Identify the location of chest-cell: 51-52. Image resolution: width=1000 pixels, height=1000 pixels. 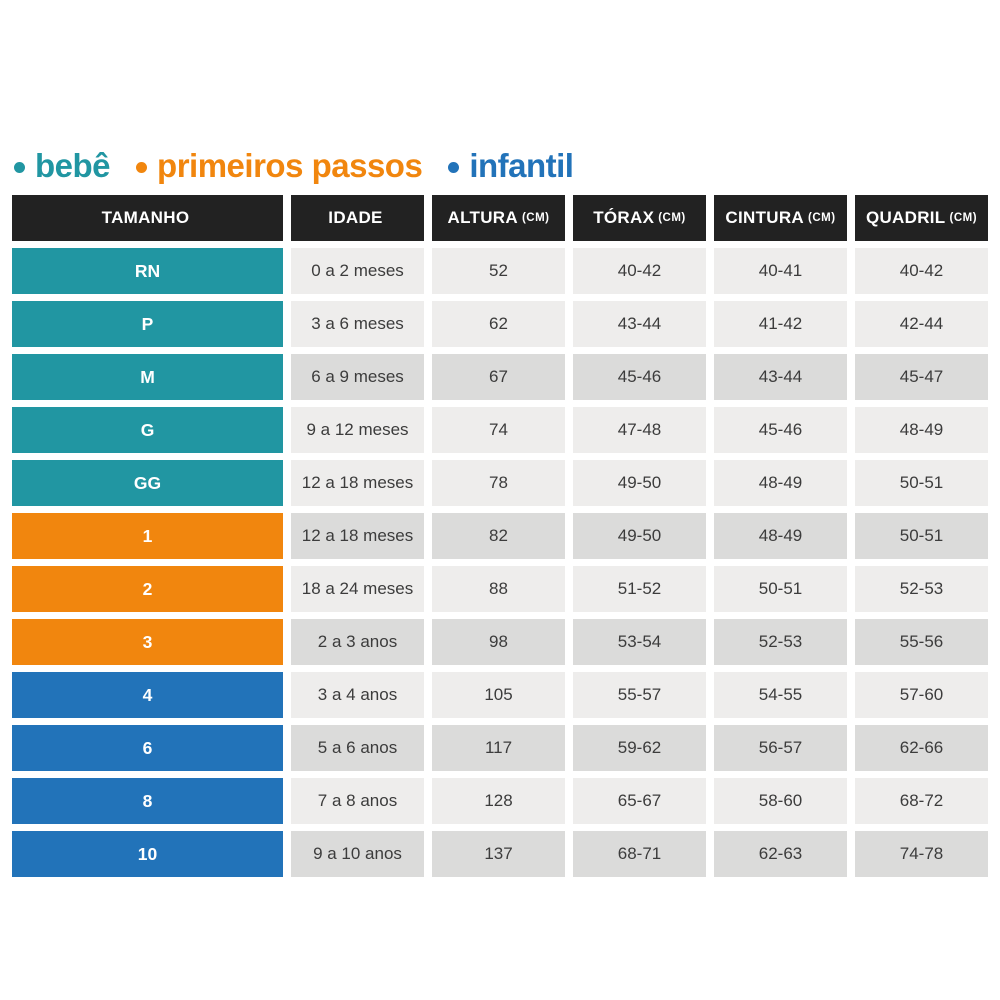
(639, 589).